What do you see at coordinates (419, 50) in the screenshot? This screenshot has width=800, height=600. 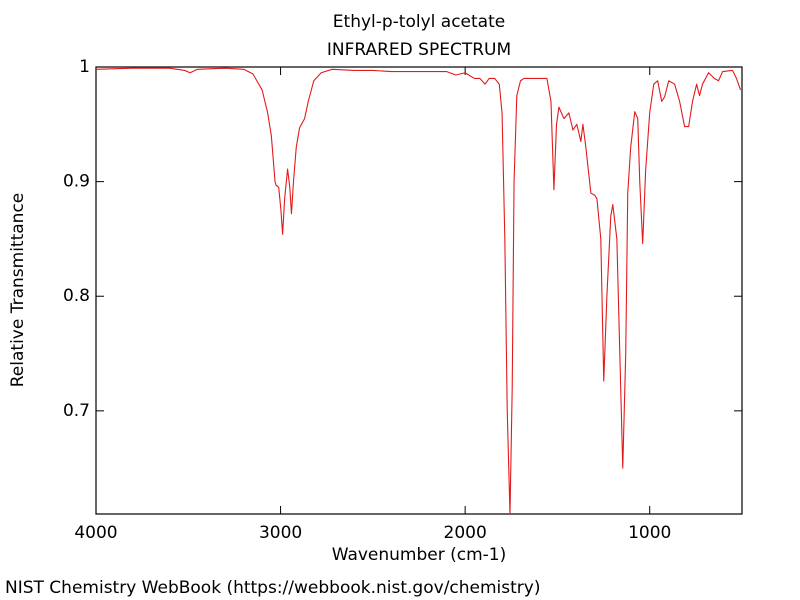 I see `chart-subtitle: INFRARED SPECTRUM` at bounding box center [419, 50].